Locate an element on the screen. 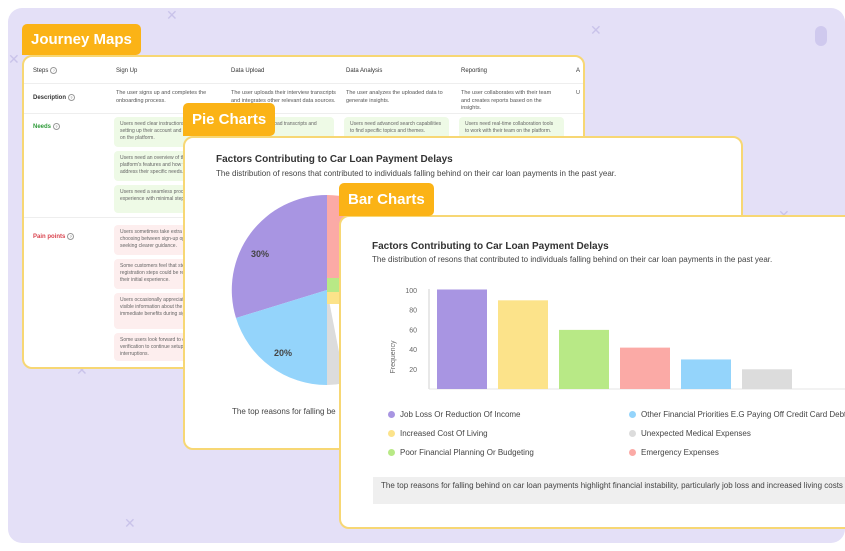 This screenshot has height=551, width=845. pie-slice-job-loss is located at coordinates (279, 256).